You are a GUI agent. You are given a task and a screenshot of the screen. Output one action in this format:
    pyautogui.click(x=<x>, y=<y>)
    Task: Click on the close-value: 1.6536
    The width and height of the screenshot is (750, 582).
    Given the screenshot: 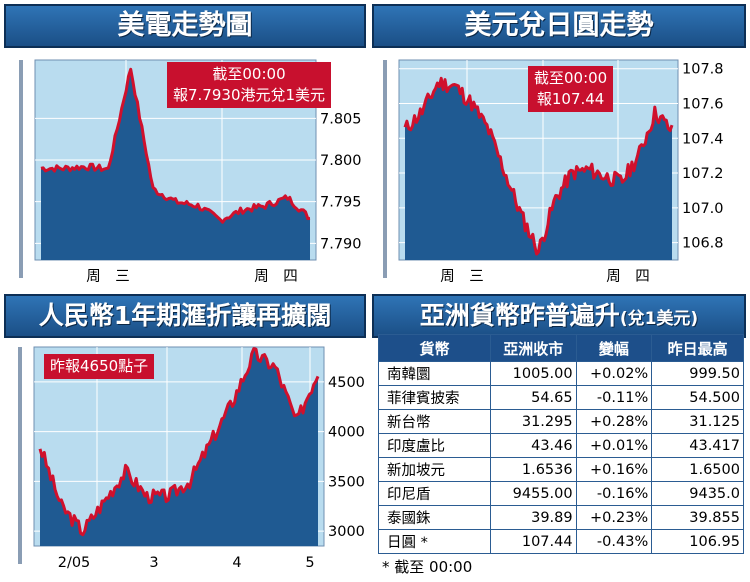 What is the action you would take?
    pyautogui.click(x=533, y=469)
    